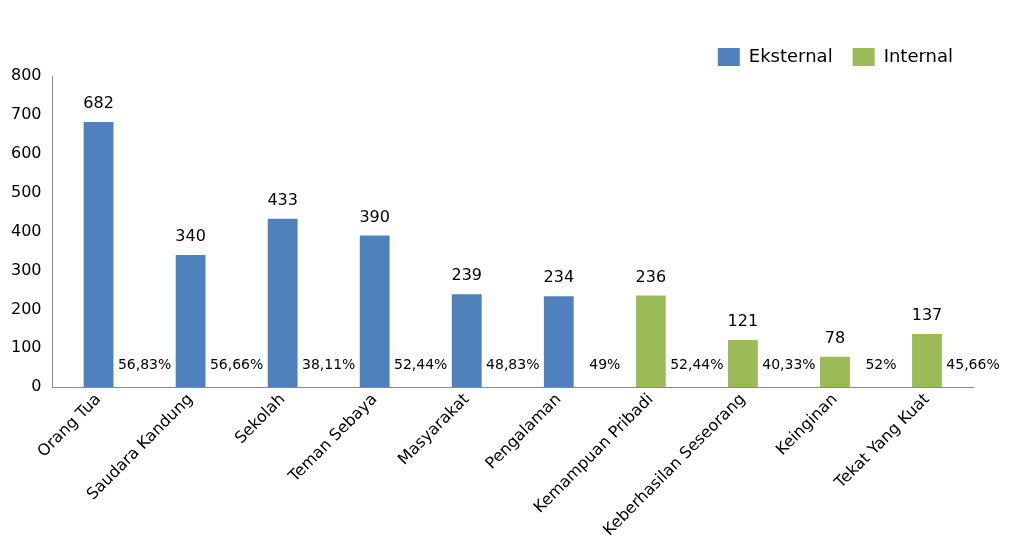 The width and height of the screenshot is (1033, 553). What do you see at coordinates (26, 152) in the screenshot?
I see `y-tick-label: 600` at bounding box center [26, 152].